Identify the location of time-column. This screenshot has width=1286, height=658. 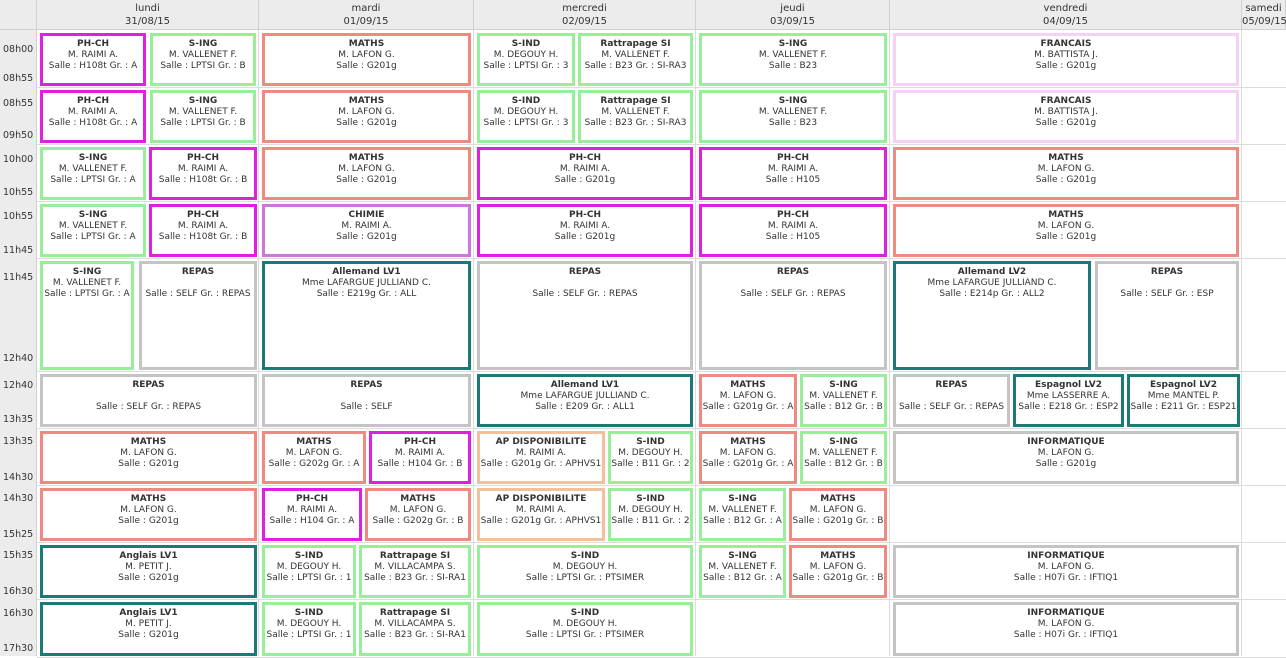
(18, 343).